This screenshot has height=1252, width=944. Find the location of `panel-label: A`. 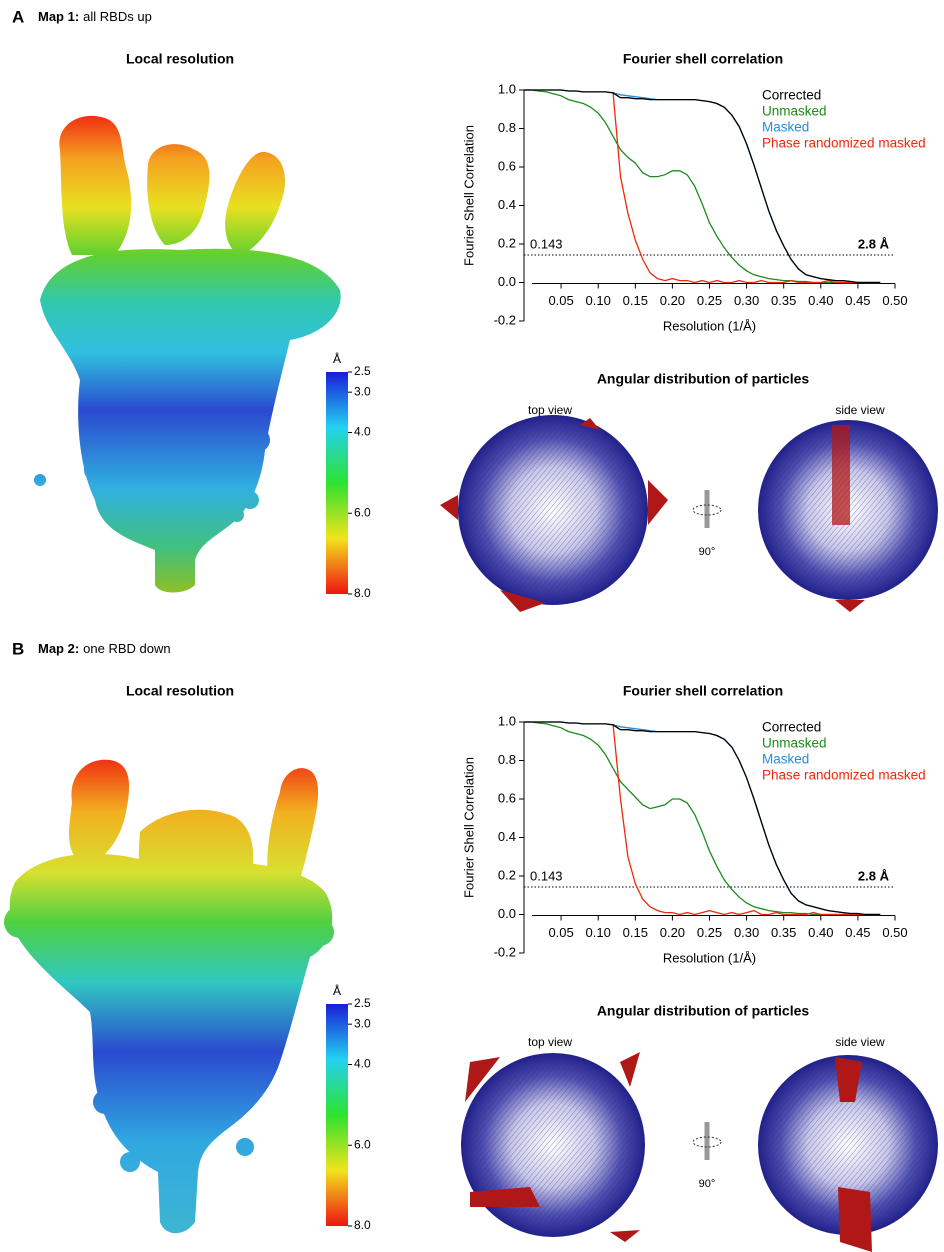

panel-label: A is located at coordinates (18, 16).